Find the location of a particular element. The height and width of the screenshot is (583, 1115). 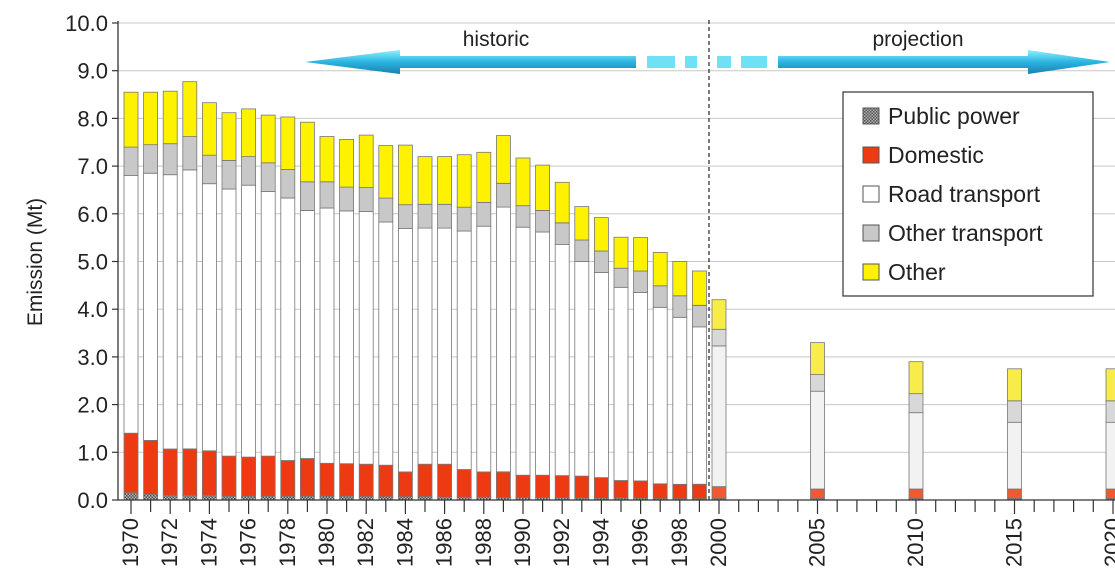

x-tick-label: 1988 is located at coordinates (483, 542).